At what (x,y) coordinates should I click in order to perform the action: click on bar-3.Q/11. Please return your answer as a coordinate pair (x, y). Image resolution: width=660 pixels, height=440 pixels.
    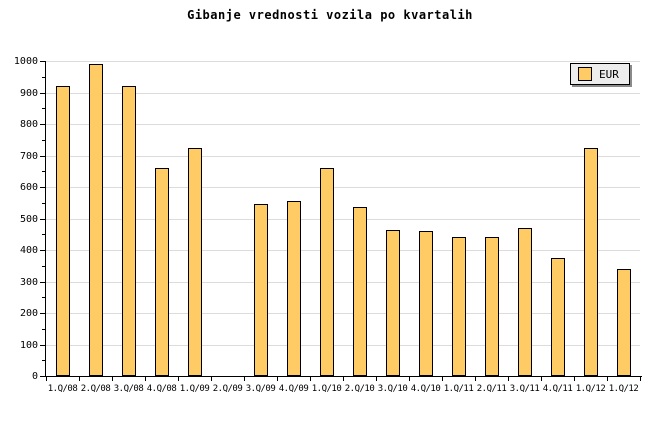
    Looking at the image, I should click on (525, 302).